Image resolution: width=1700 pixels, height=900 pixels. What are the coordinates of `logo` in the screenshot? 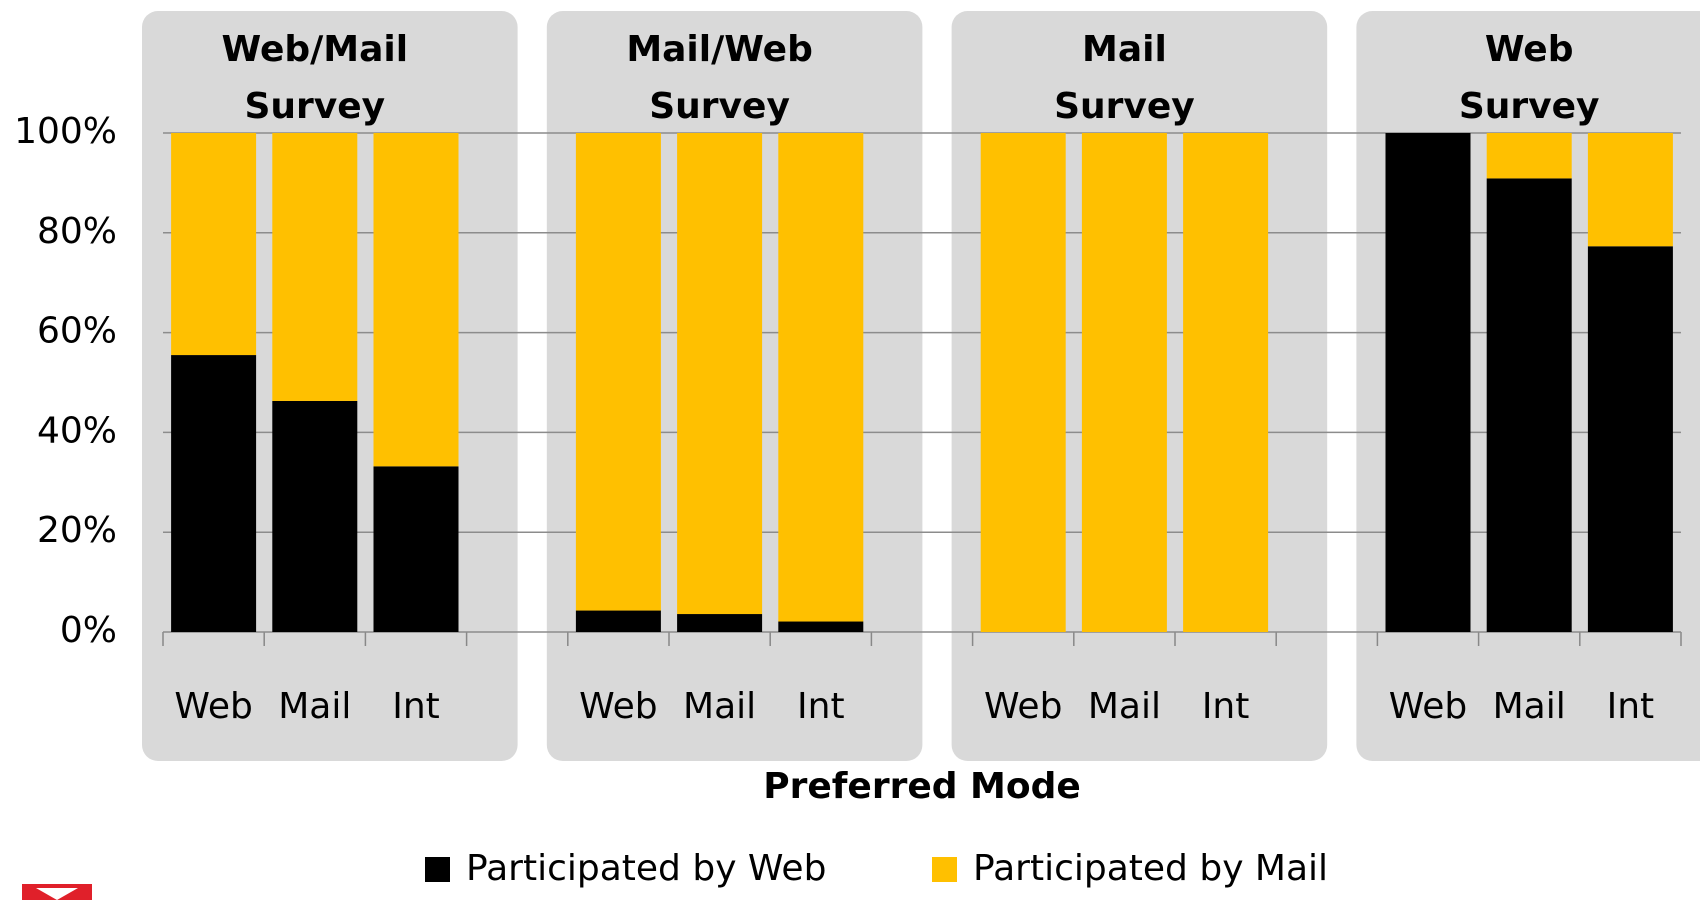 It's located at (57, 892).